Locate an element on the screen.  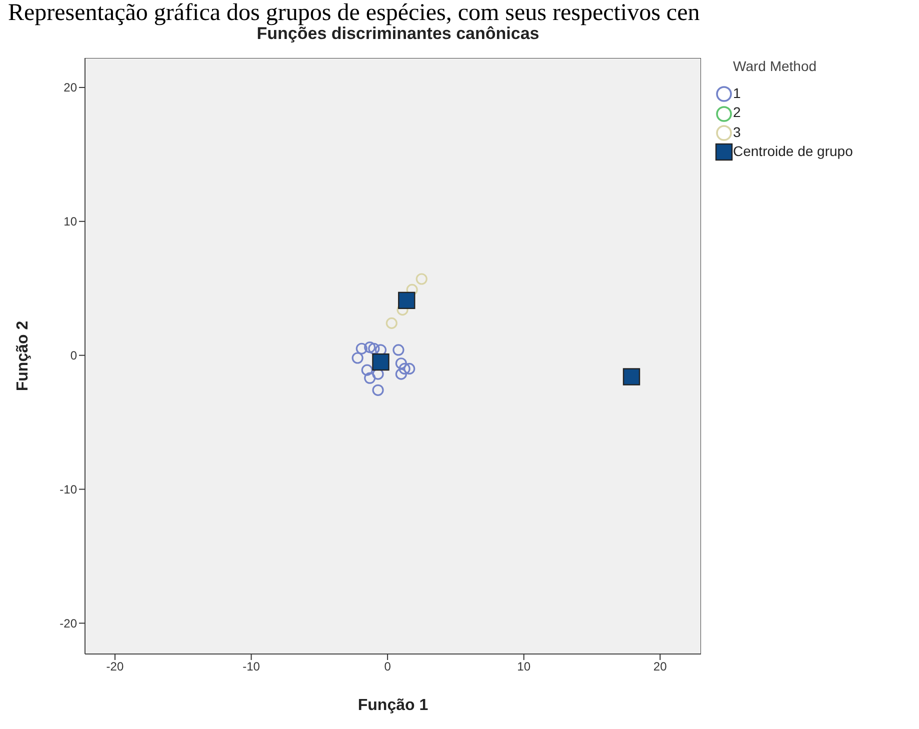
legend-label: 1 is located at coordinates (737, 93).